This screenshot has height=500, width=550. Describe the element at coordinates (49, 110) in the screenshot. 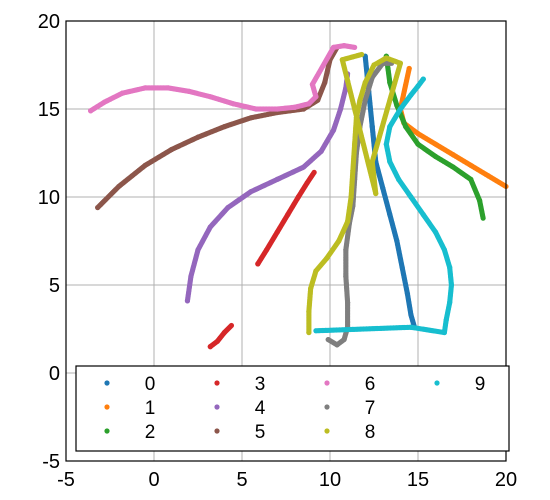

I see `y-tick-label: 15` at that location.